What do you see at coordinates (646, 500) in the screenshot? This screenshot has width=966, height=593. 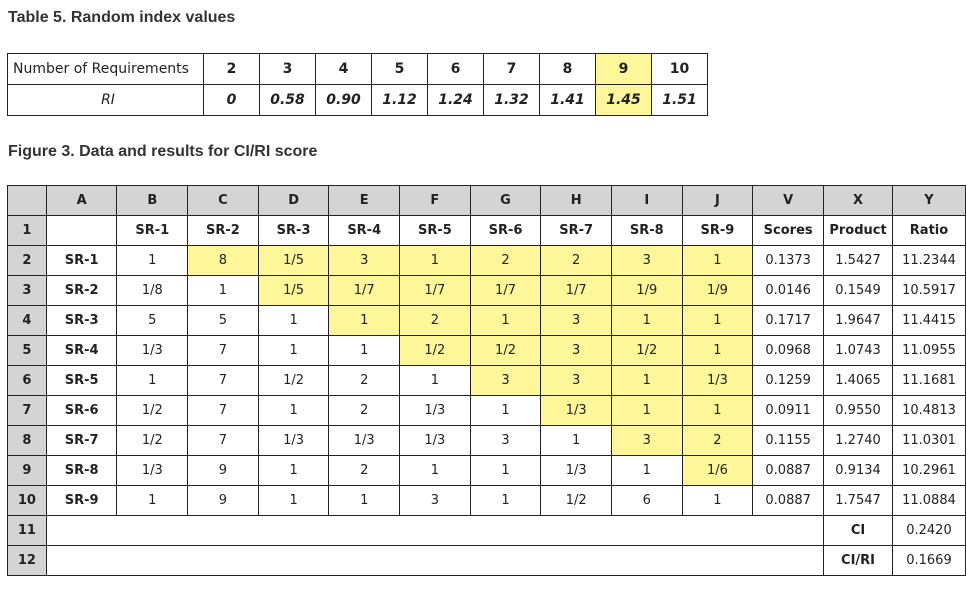 I see `comparison-cell: 6` at bounding box center [646, 500].